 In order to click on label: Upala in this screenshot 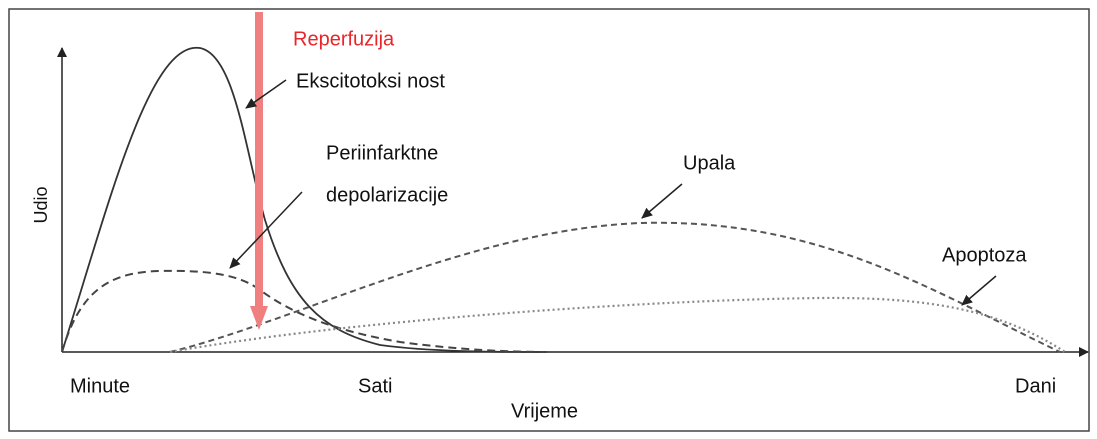, I will do `click(709, 163)`.